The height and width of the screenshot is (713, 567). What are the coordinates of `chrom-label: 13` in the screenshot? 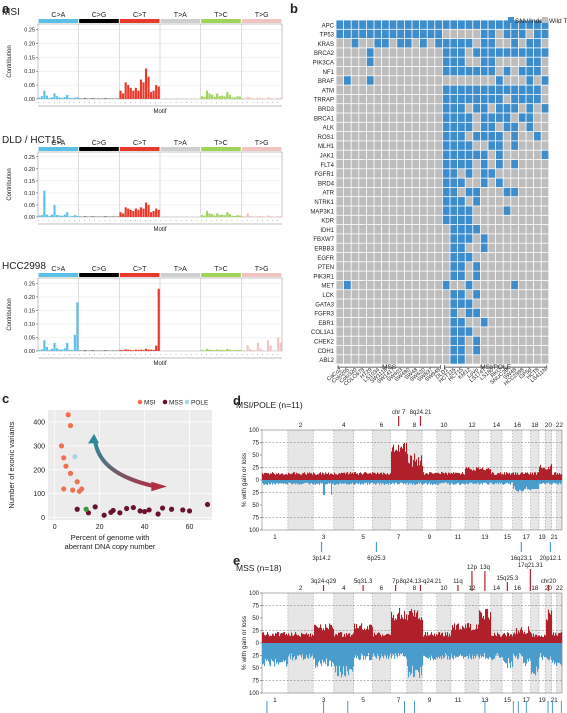 It's located at (485, 700).